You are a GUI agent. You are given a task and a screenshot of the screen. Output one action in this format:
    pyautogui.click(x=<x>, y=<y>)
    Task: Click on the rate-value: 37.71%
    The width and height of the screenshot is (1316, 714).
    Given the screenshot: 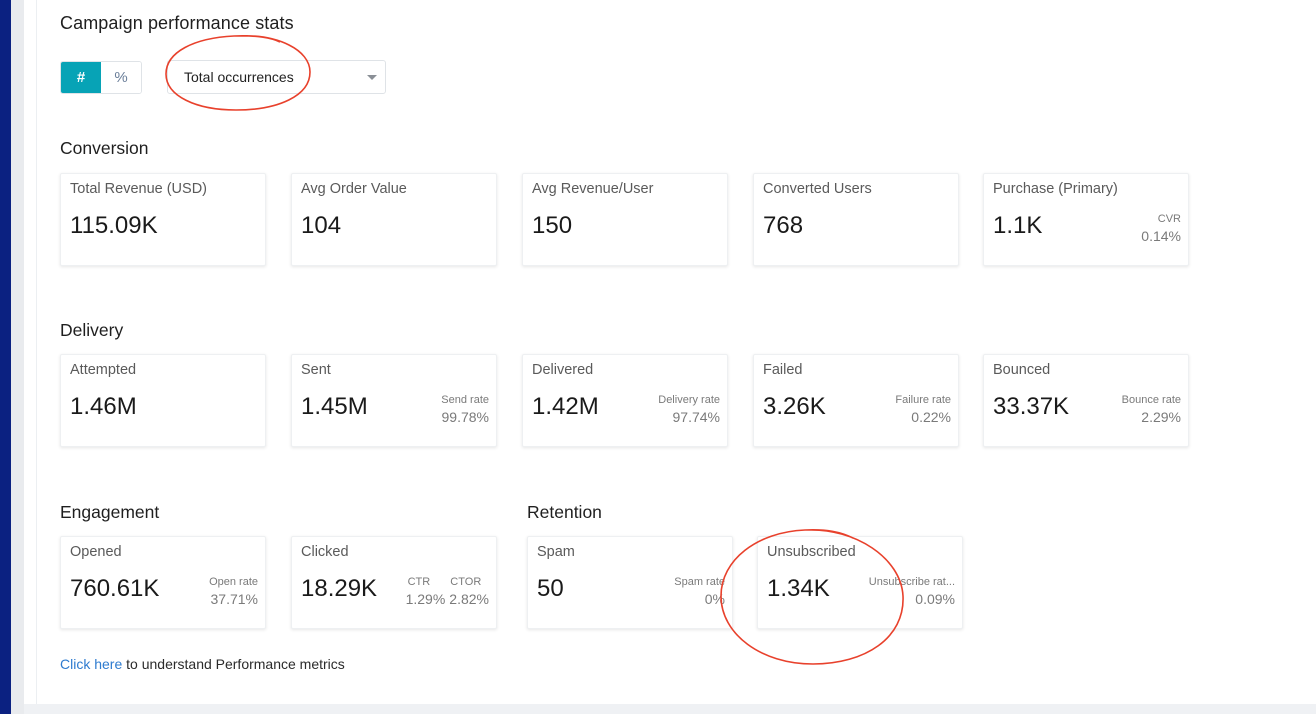 What is the action you would take?
    pyautogui.click(x=234, y=599)
    